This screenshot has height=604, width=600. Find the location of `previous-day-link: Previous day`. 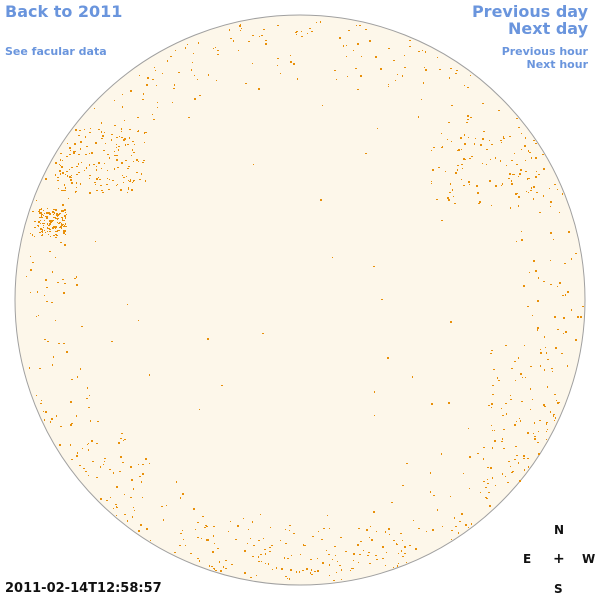

previous-day-link: Previous day is located at coordinates (529, 11).